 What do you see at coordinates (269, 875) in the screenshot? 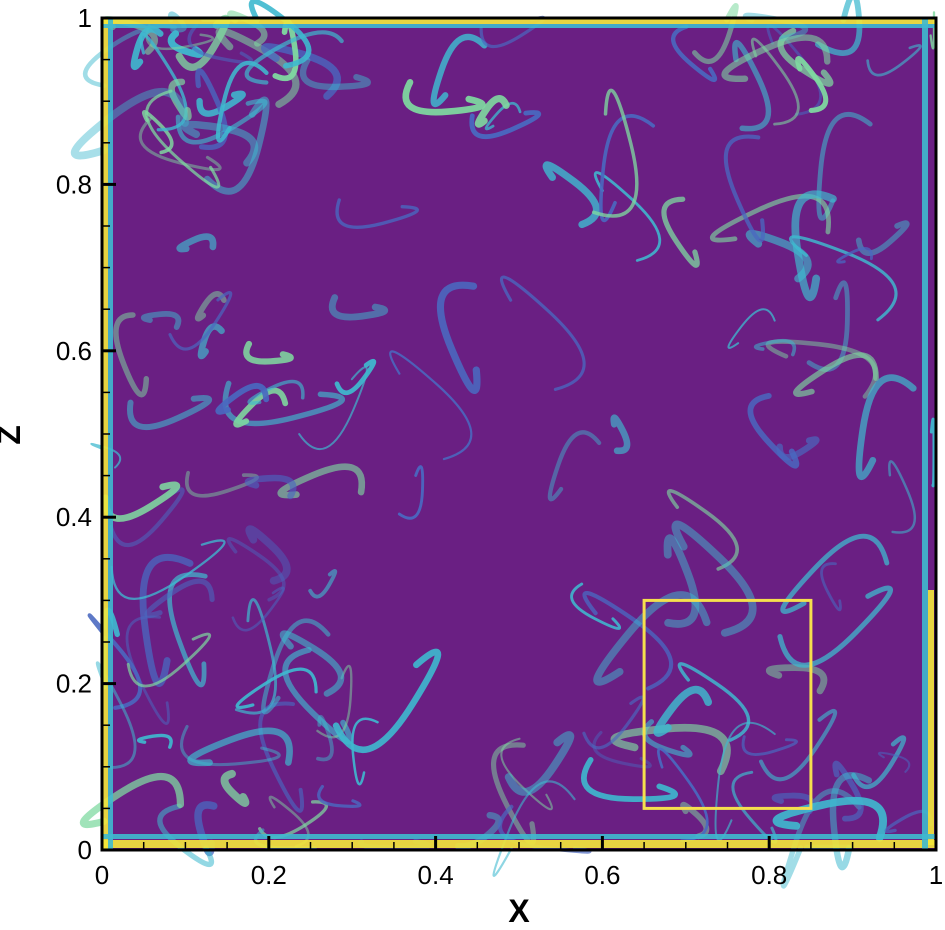
I see `x-tick-label: 0.2` at bounding box center [269, 875].